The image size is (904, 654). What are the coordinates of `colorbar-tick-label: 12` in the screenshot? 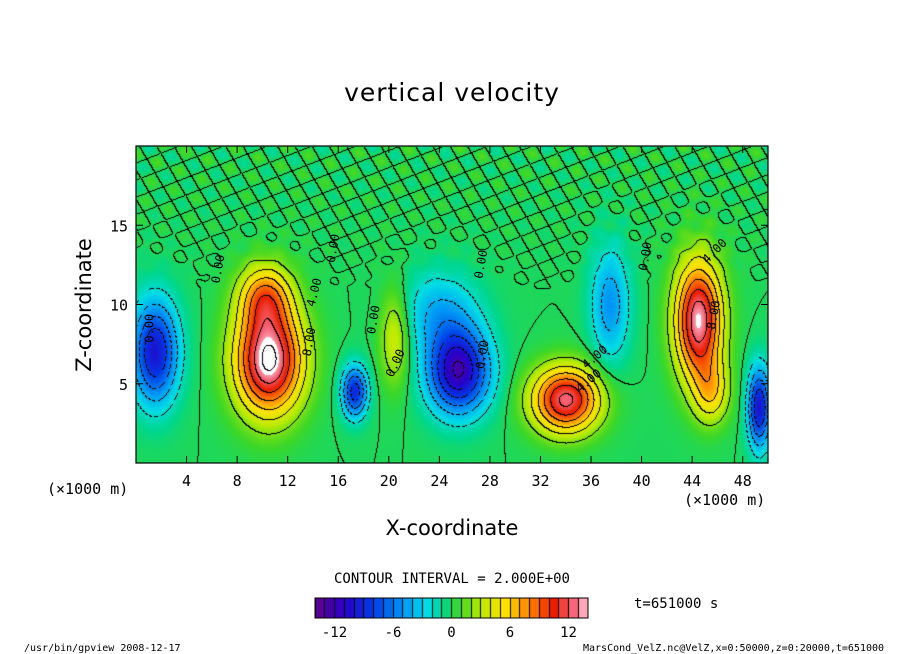 It's located at (568, 633).